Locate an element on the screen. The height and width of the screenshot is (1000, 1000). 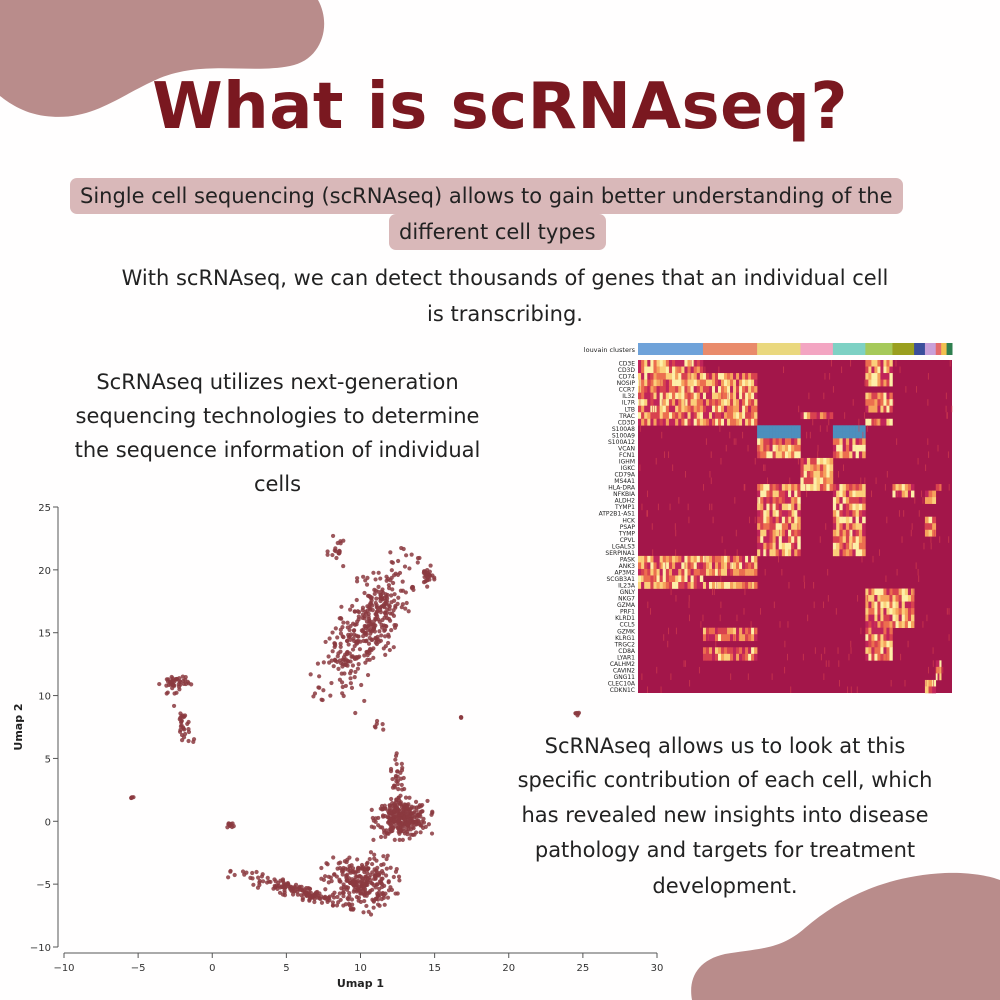
left-text-line-2: sequencing technologies to determine is located at coordinates (277, 416).